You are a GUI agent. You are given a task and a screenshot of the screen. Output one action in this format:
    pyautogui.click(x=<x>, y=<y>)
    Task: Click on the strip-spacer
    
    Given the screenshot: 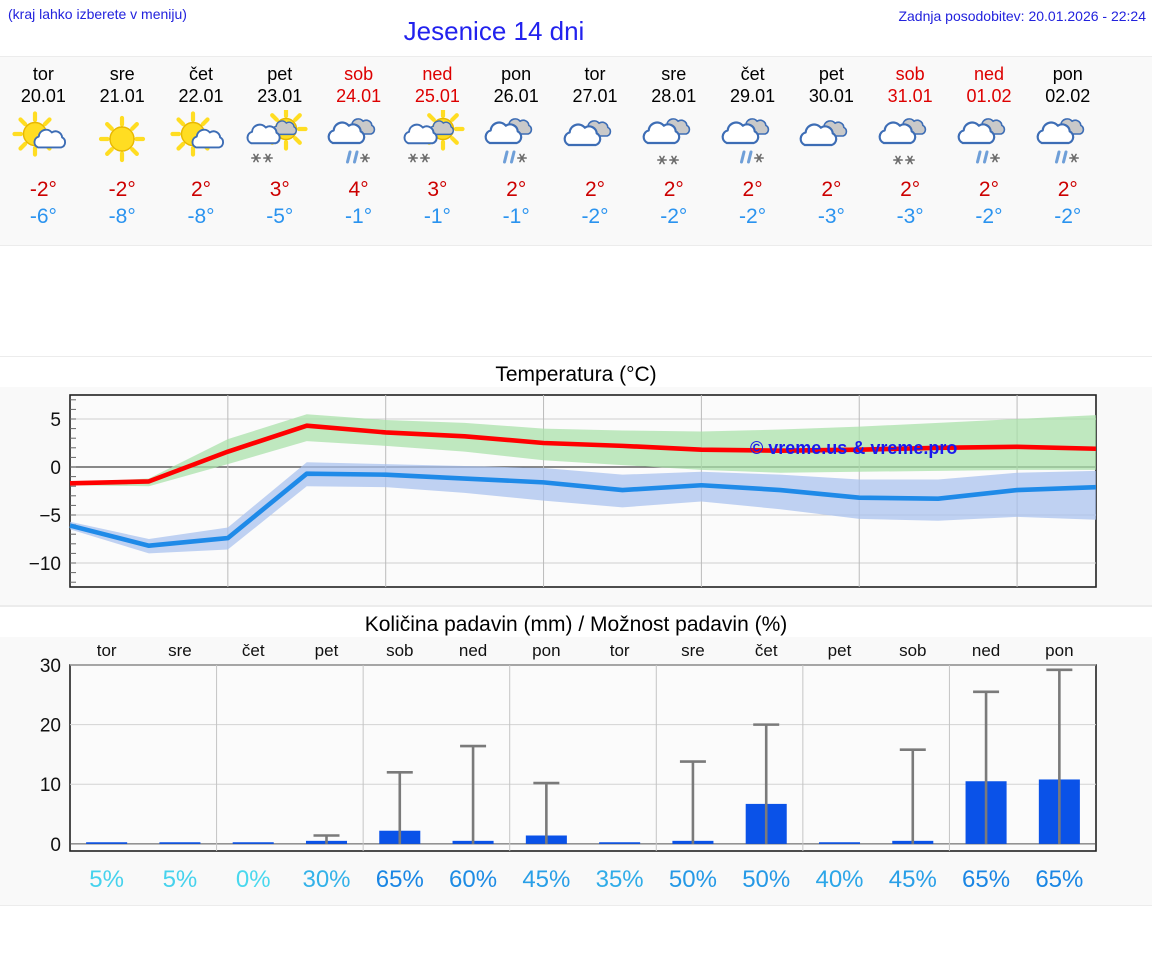 What is the action you would take?
    pyautogui.click(x=576, y=301)
    